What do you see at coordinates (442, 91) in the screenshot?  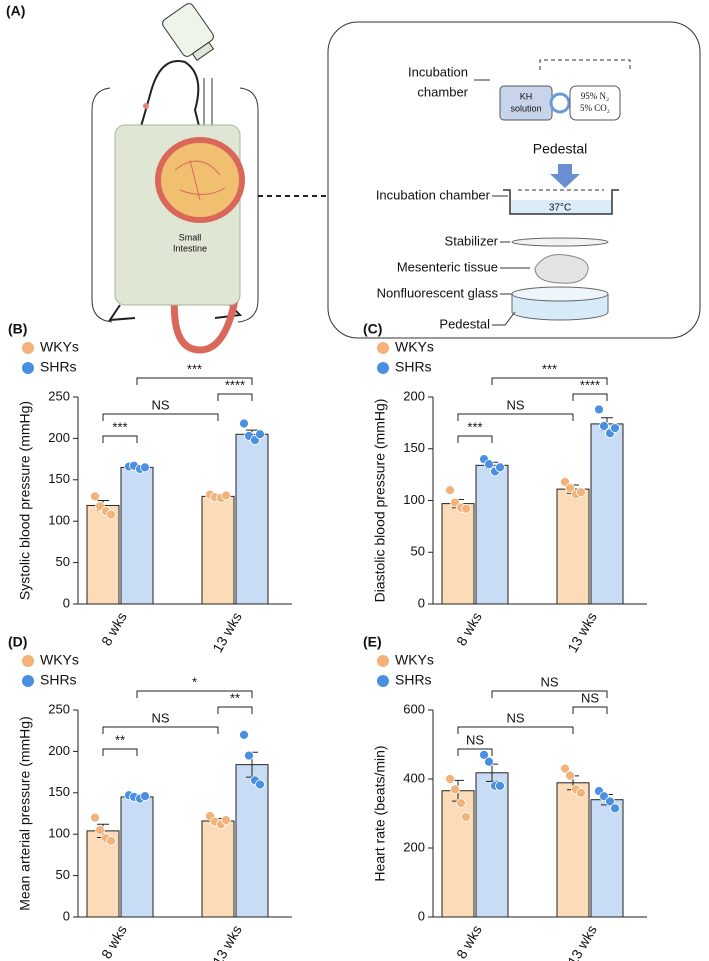 I see `label: chamber` at bounding box center [442, 91].